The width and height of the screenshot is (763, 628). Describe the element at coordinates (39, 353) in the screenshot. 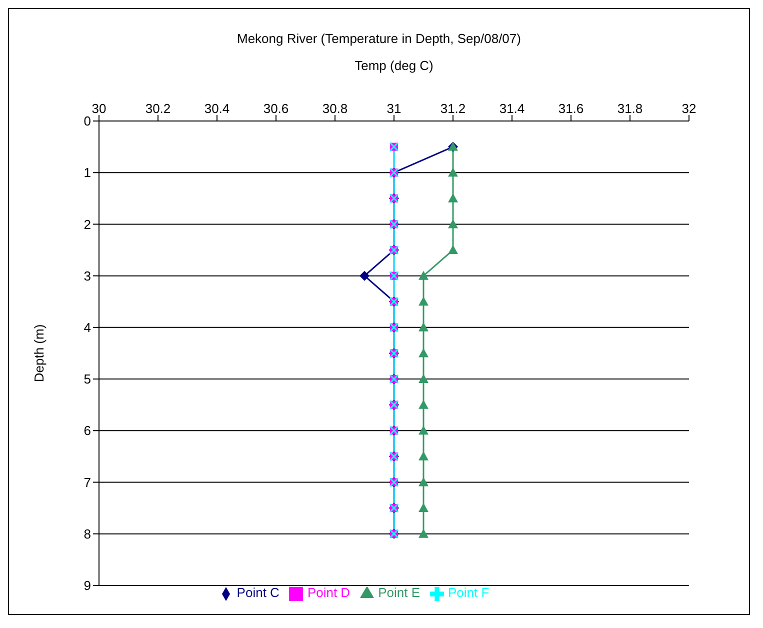

I see `y-axis-title: Depth (m)` at that location.